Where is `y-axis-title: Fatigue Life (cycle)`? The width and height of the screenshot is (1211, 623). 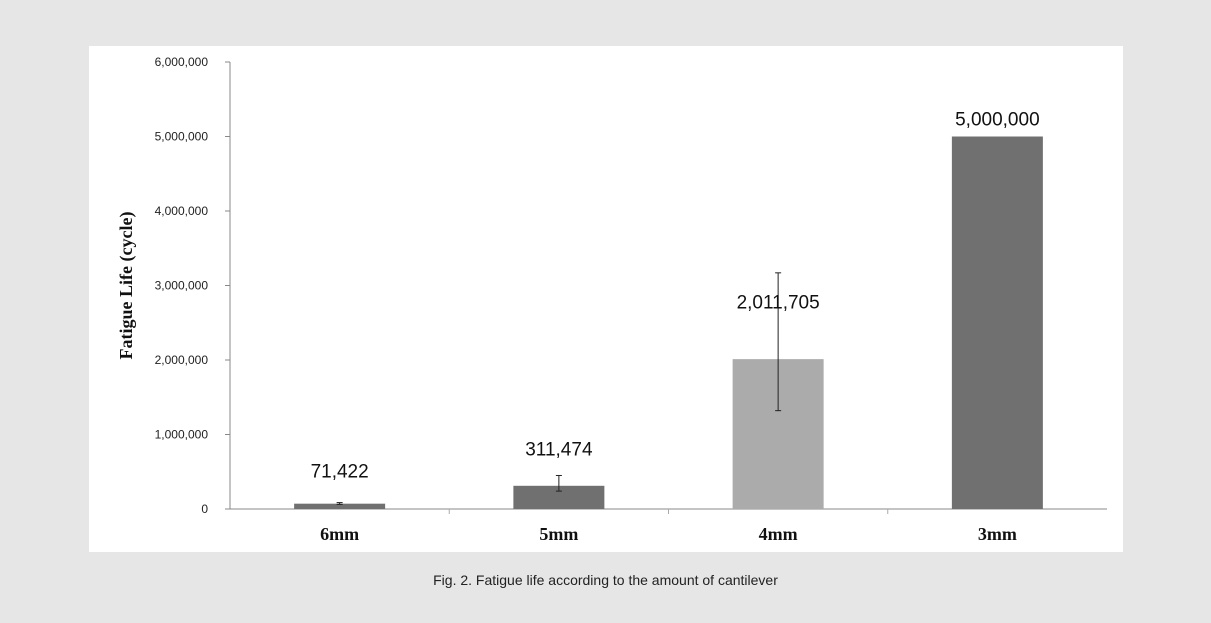 y-axis-title: Fatigue Life (cycle) is located at coordinates (126, 286).